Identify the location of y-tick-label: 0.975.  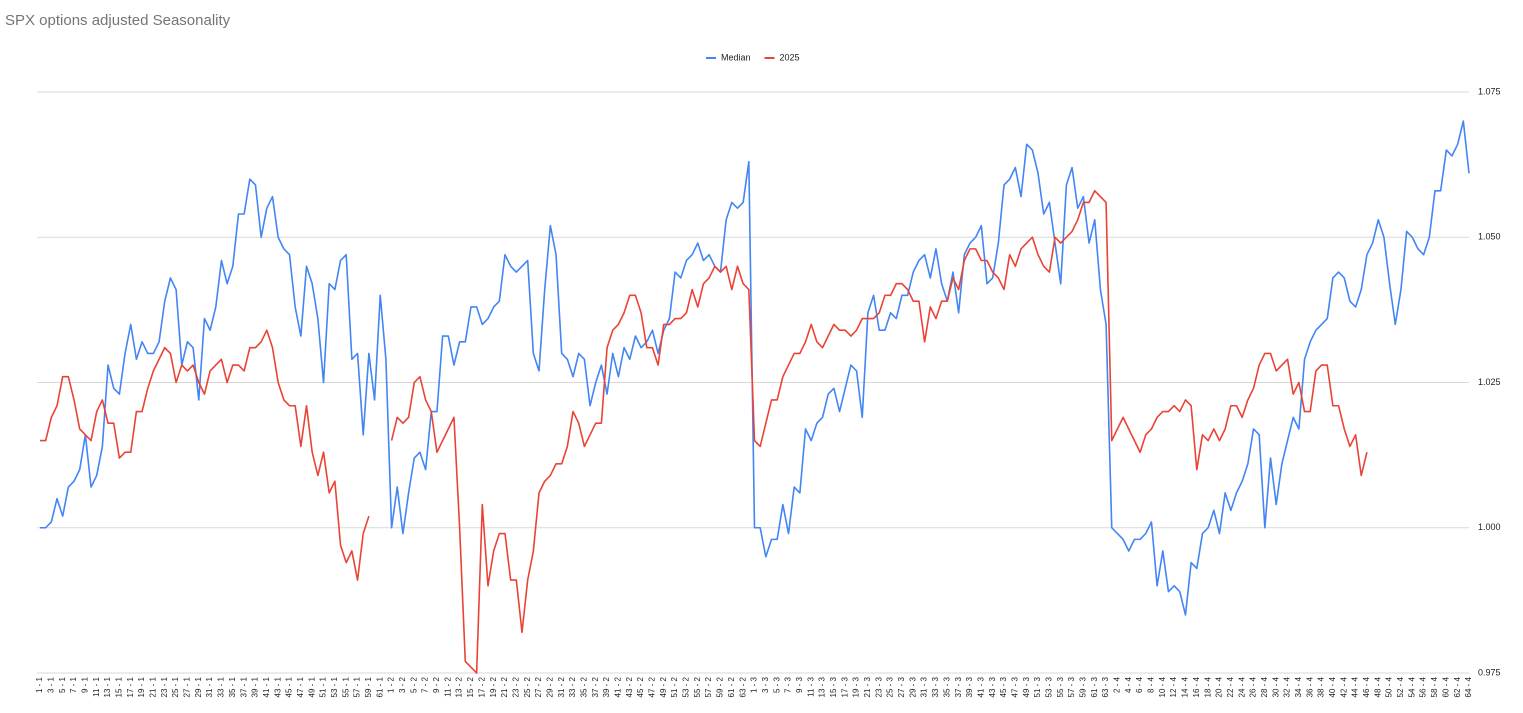
(1489, 672).